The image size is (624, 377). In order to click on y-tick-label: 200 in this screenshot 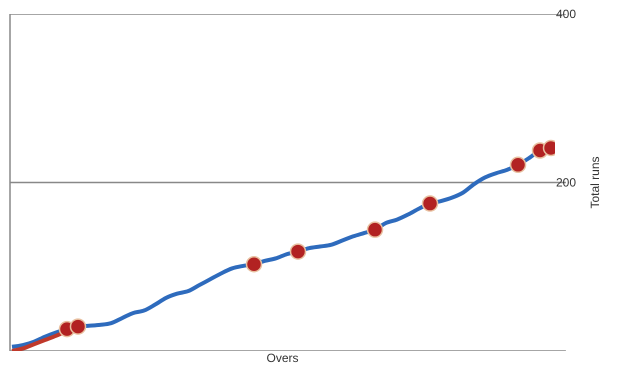, I will do `click(566, 183)`.